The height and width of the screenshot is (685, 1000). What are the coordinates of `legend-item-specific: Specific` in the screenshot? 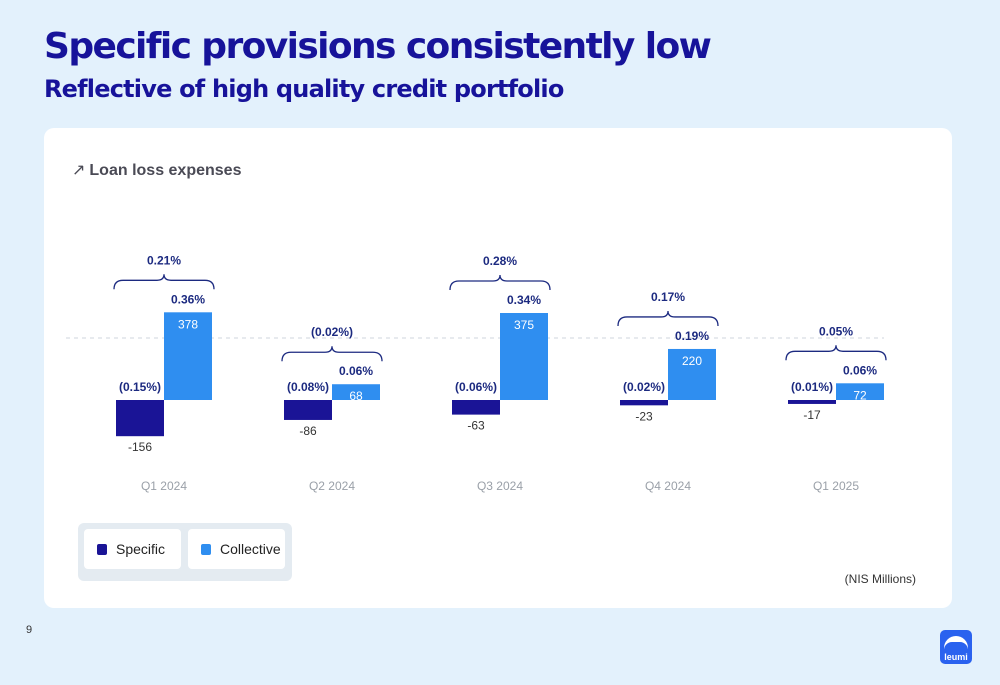 It's located at (132, 549).